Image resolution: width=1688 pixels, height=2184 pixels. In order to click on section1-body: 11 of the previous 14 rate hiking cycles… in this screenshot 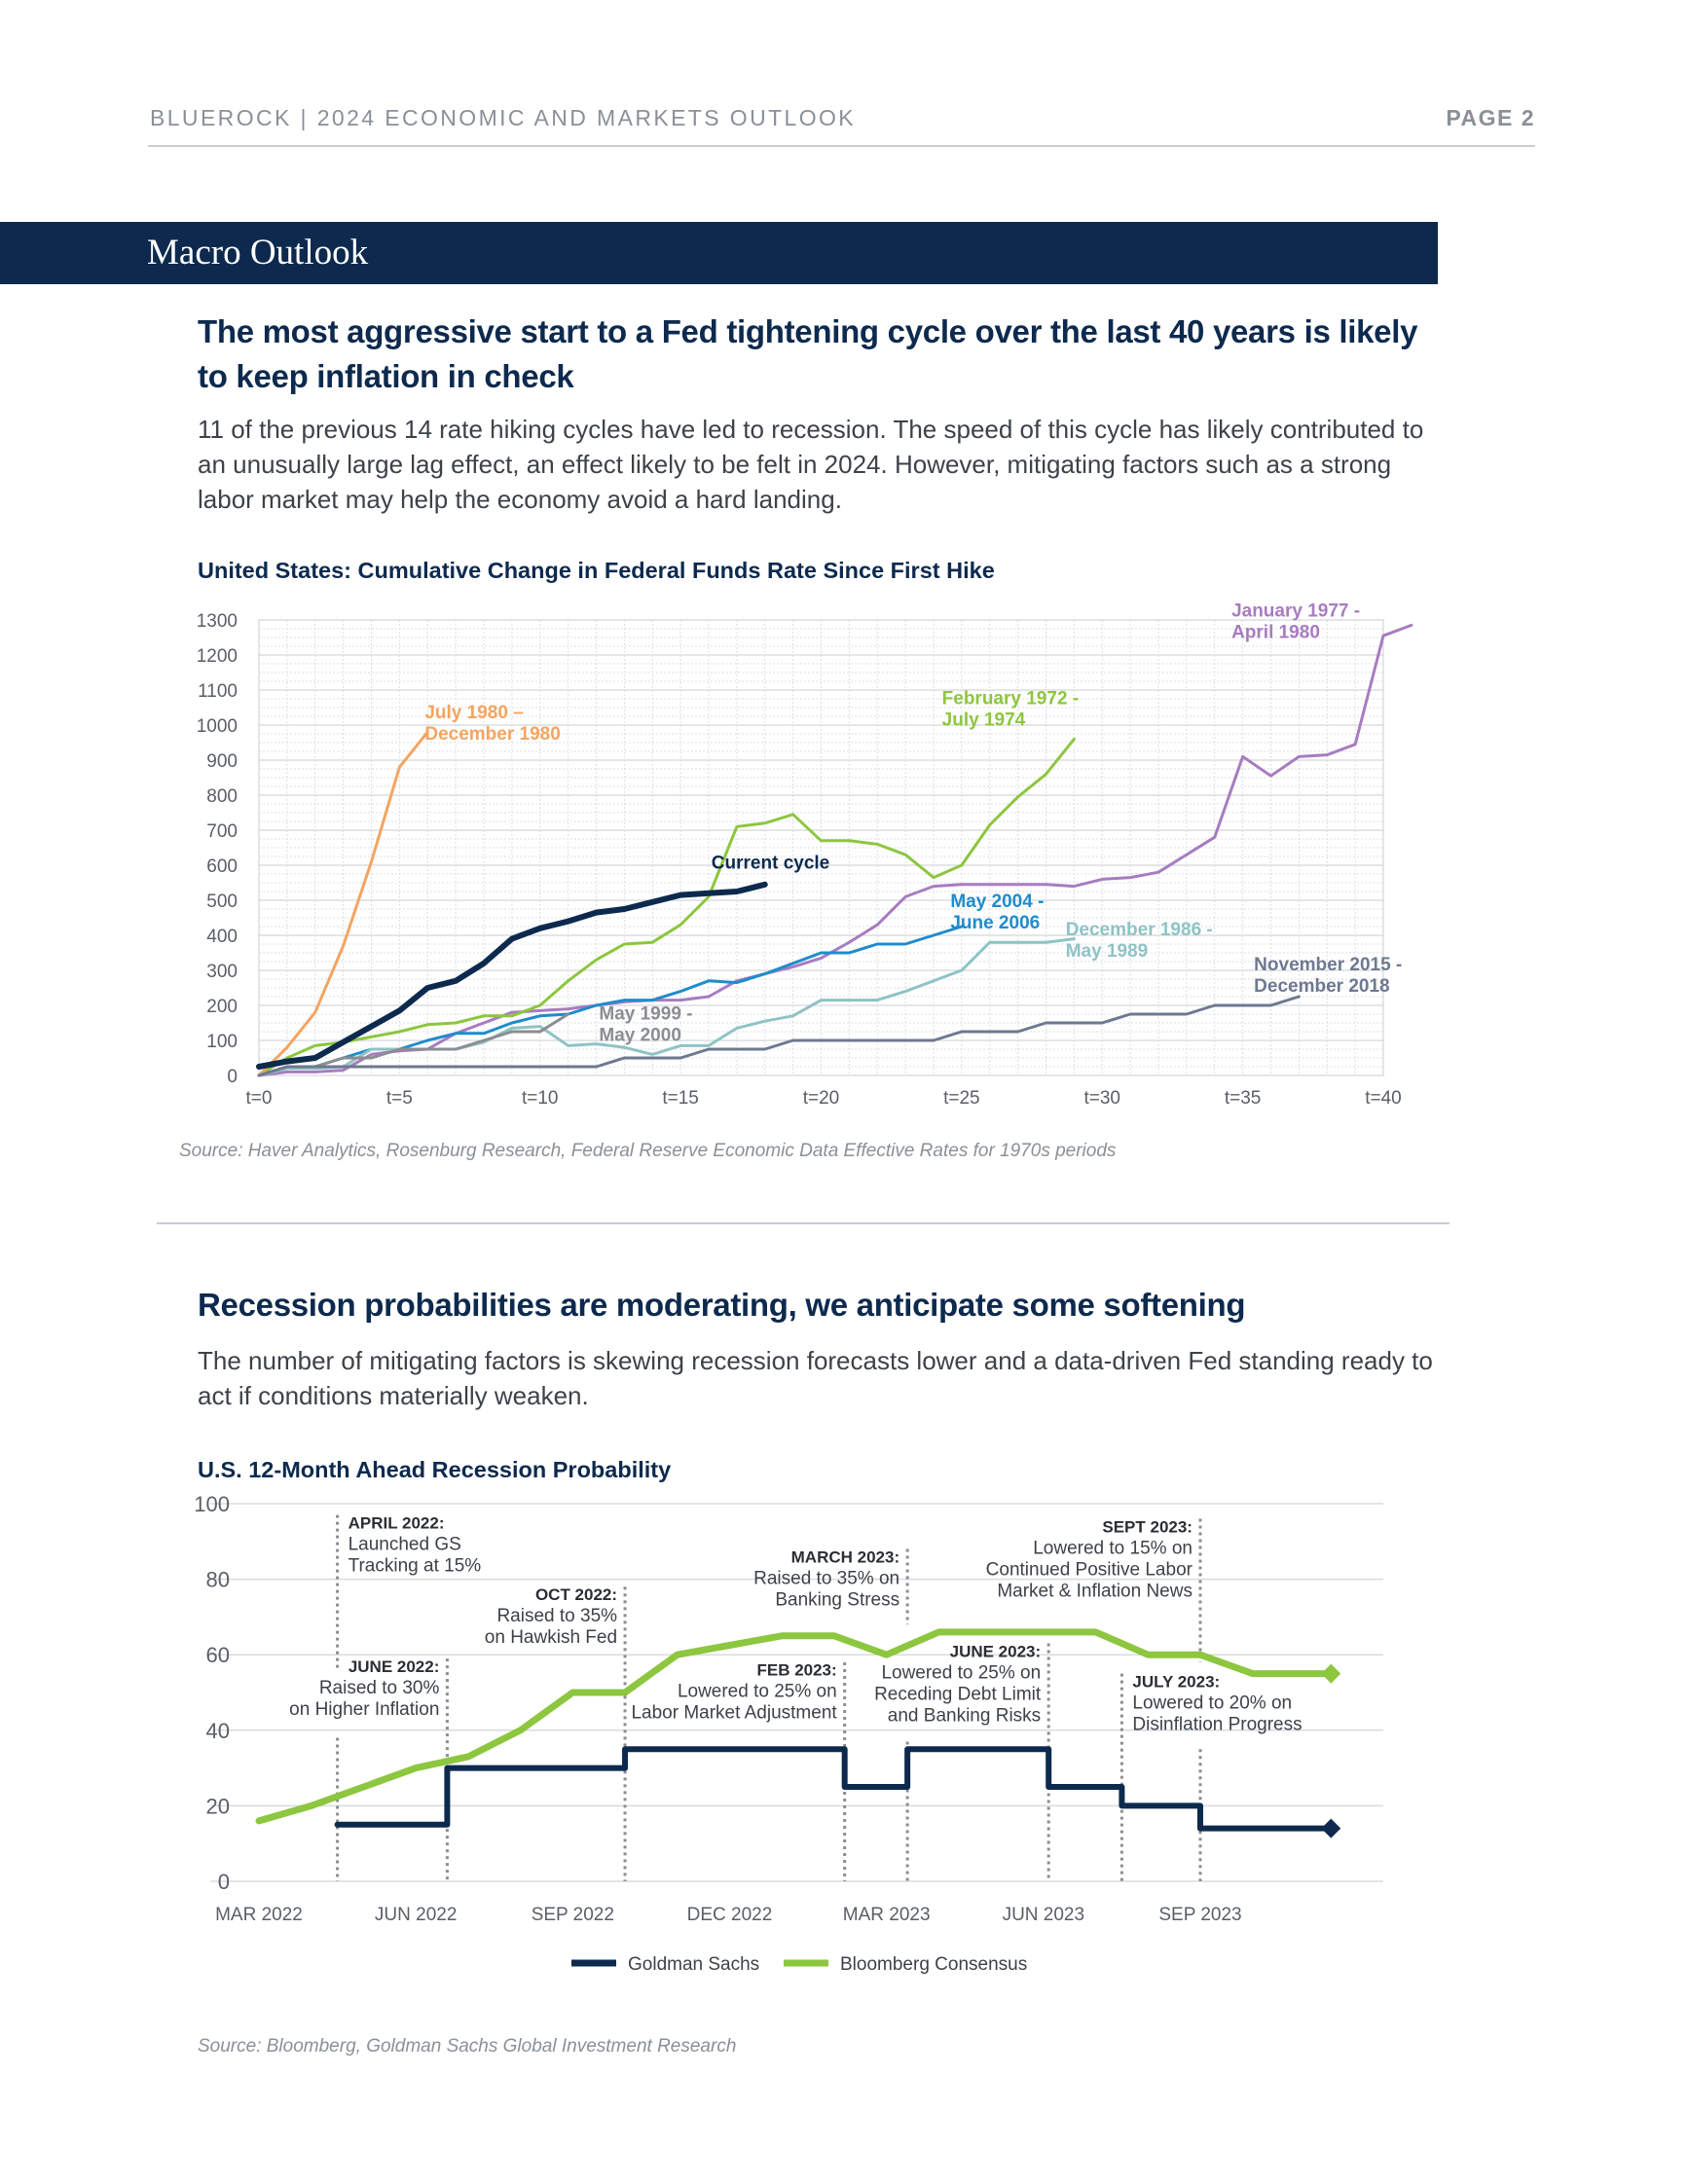, I will do `click(811, 464)`.